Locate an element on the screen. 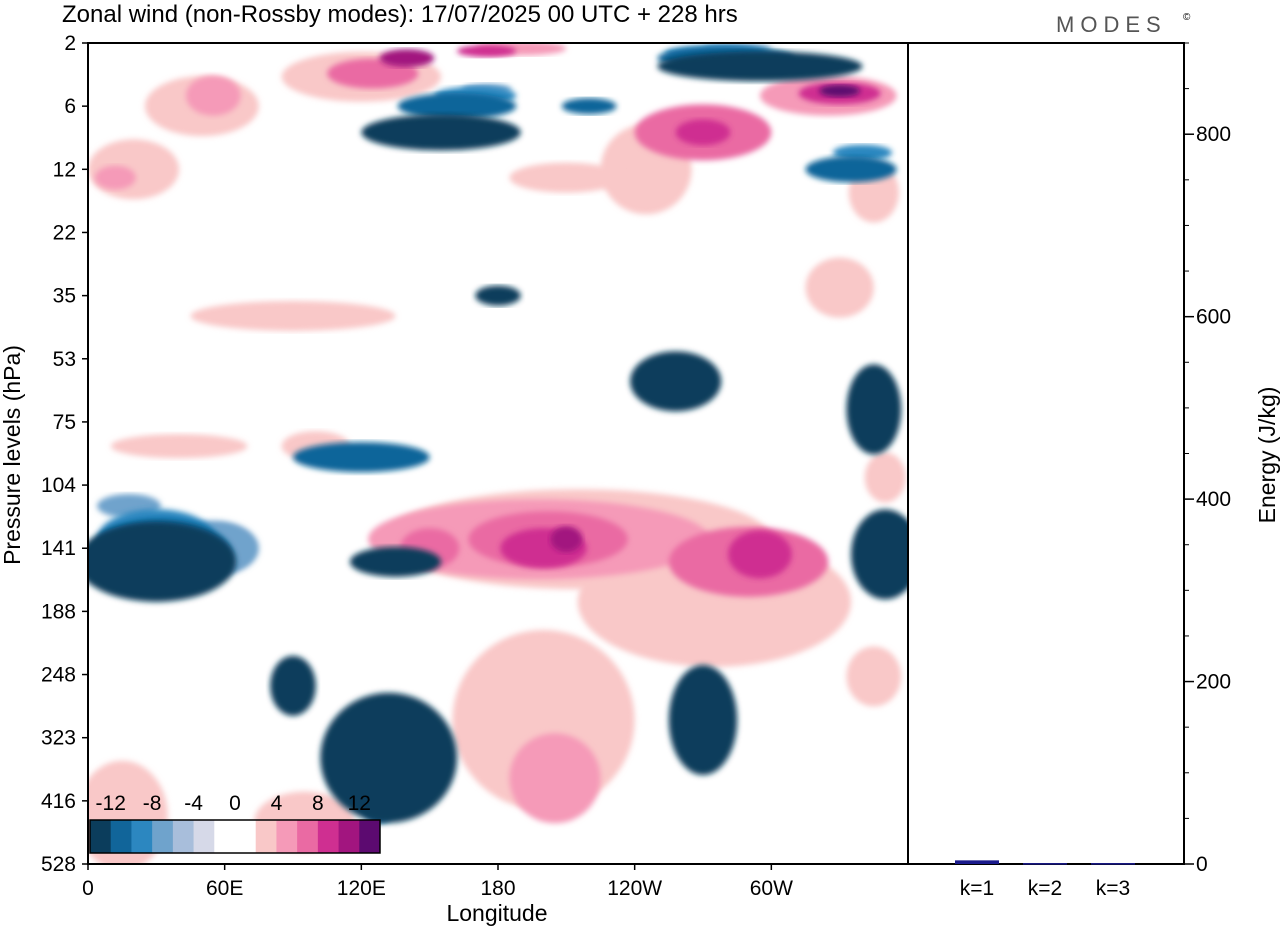  modes-logo: MODES © is located at coordinates (1123, 24).